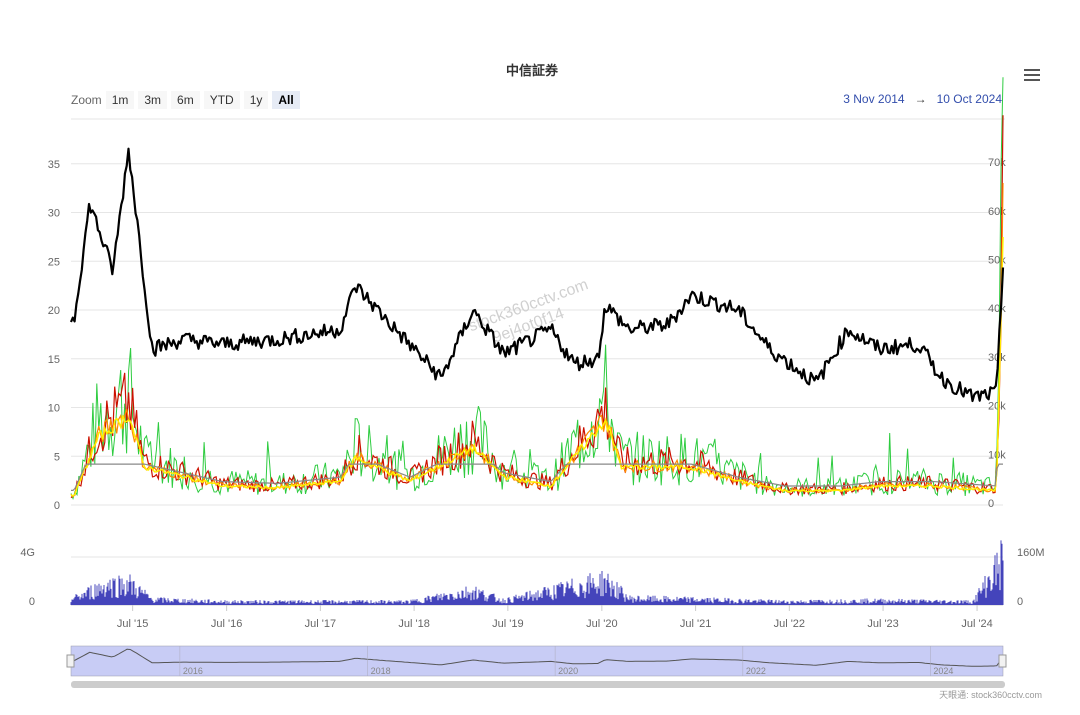 This screenshot has height=715, width=1080. I want to click on y-right-tick-label: 20k, so click(997, 407).